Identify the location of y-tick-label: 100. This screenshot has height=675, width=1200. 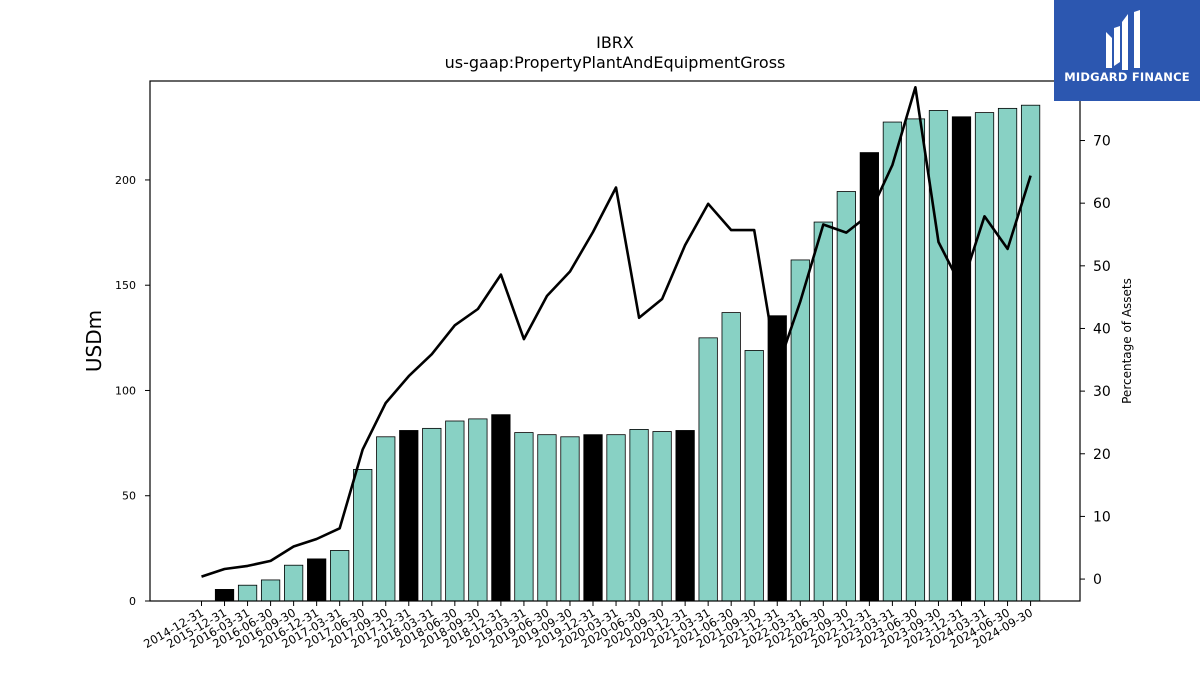
(125, 390).